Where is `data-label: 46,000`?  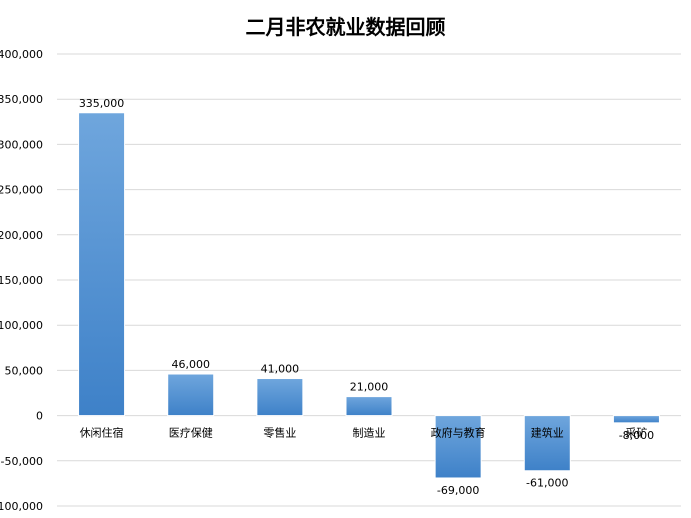
data-label: 46,000 is located at coordinates (190, 364).